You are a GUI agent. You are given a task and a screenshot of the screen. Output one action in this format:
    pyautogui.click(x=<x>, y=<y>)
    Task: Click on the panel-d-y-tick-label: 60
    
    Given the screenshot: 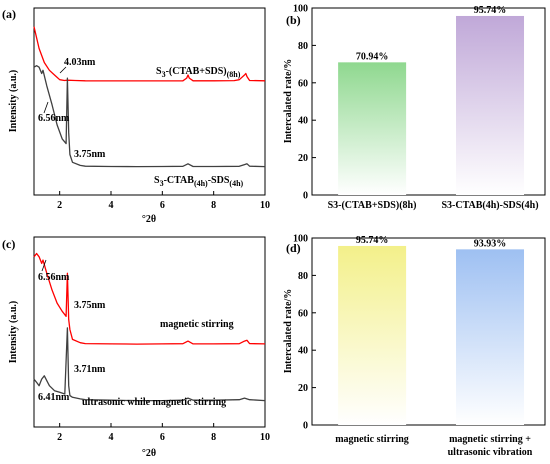 What is the action you would take?
    pyautogui.click(x=303, y=313)
    